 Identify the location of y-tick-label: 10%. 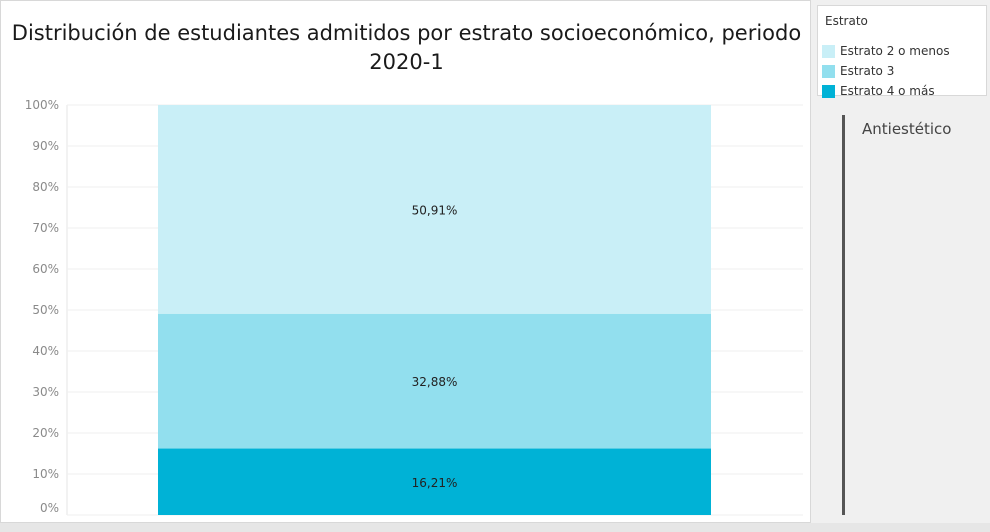
(45, 474).